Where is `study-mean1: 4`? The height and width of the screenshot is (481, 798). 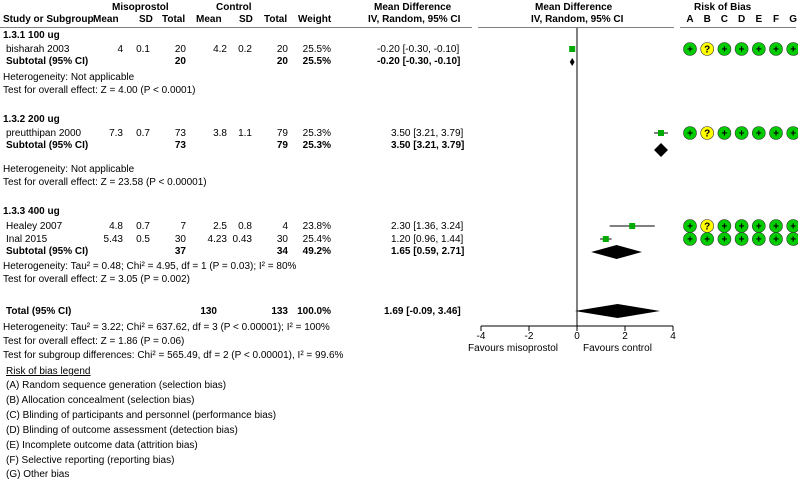 study-mean1: 4 is located at coordinates (120, 49).